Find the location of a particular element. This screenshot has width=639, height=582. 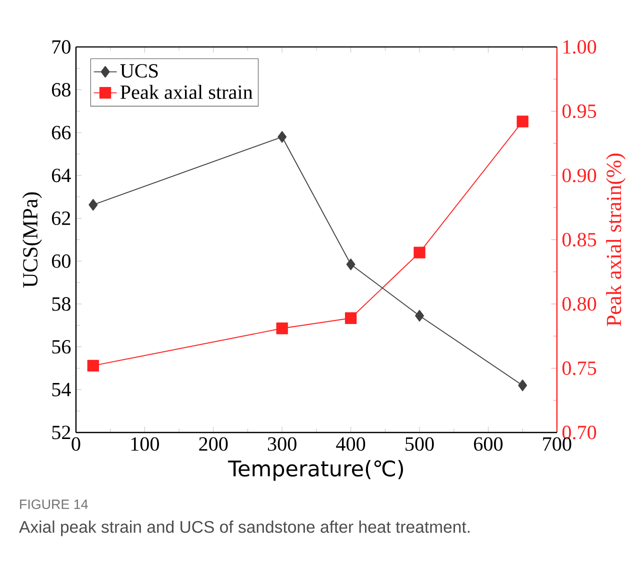

legend-label: Peak axial strain is located at coordinates (186, 91).